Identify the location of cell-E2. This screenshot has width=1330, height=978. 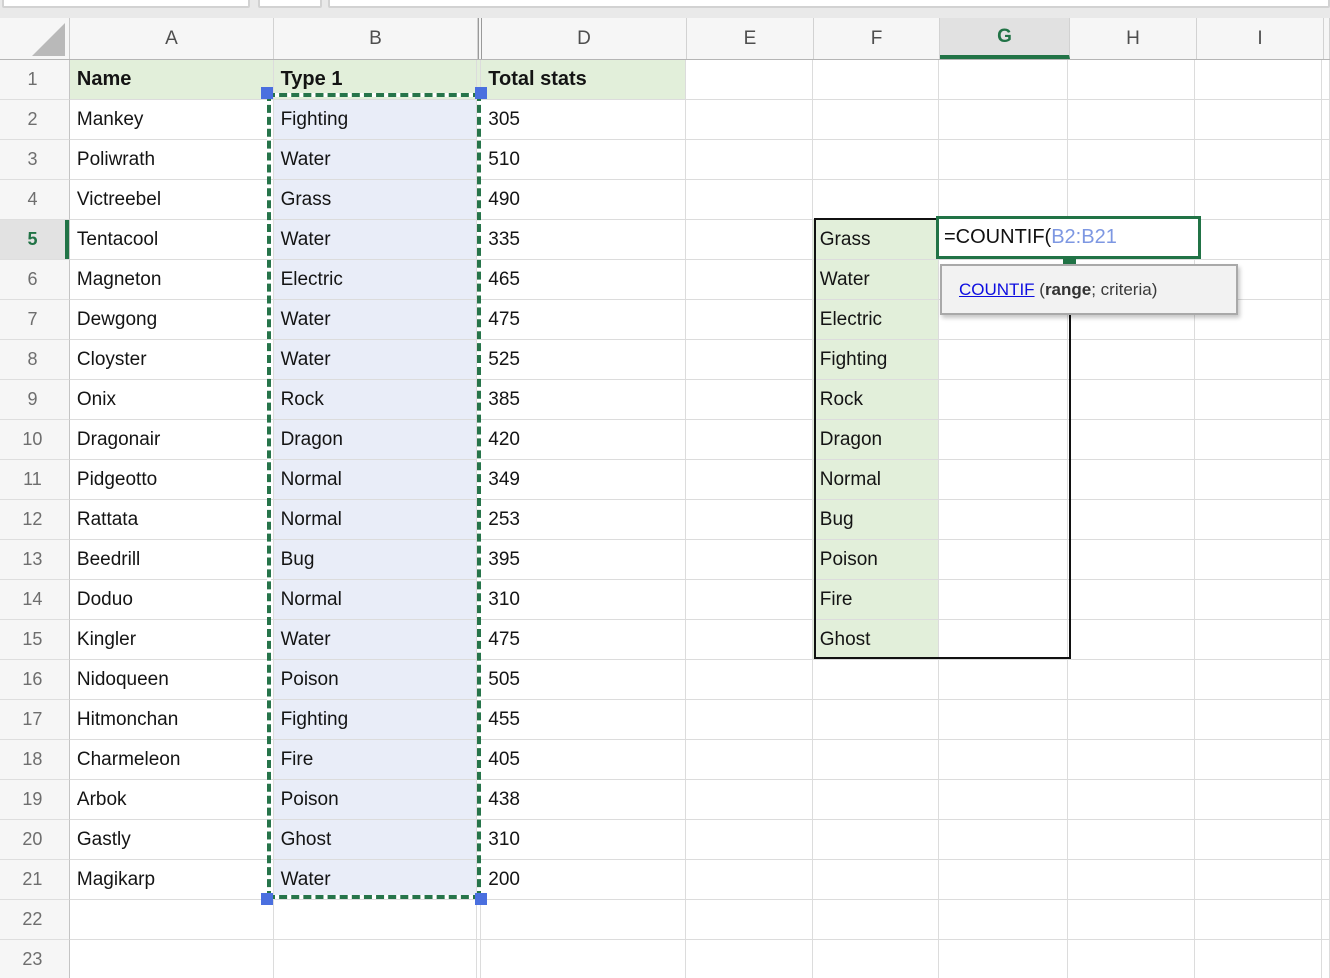
(749, 120).